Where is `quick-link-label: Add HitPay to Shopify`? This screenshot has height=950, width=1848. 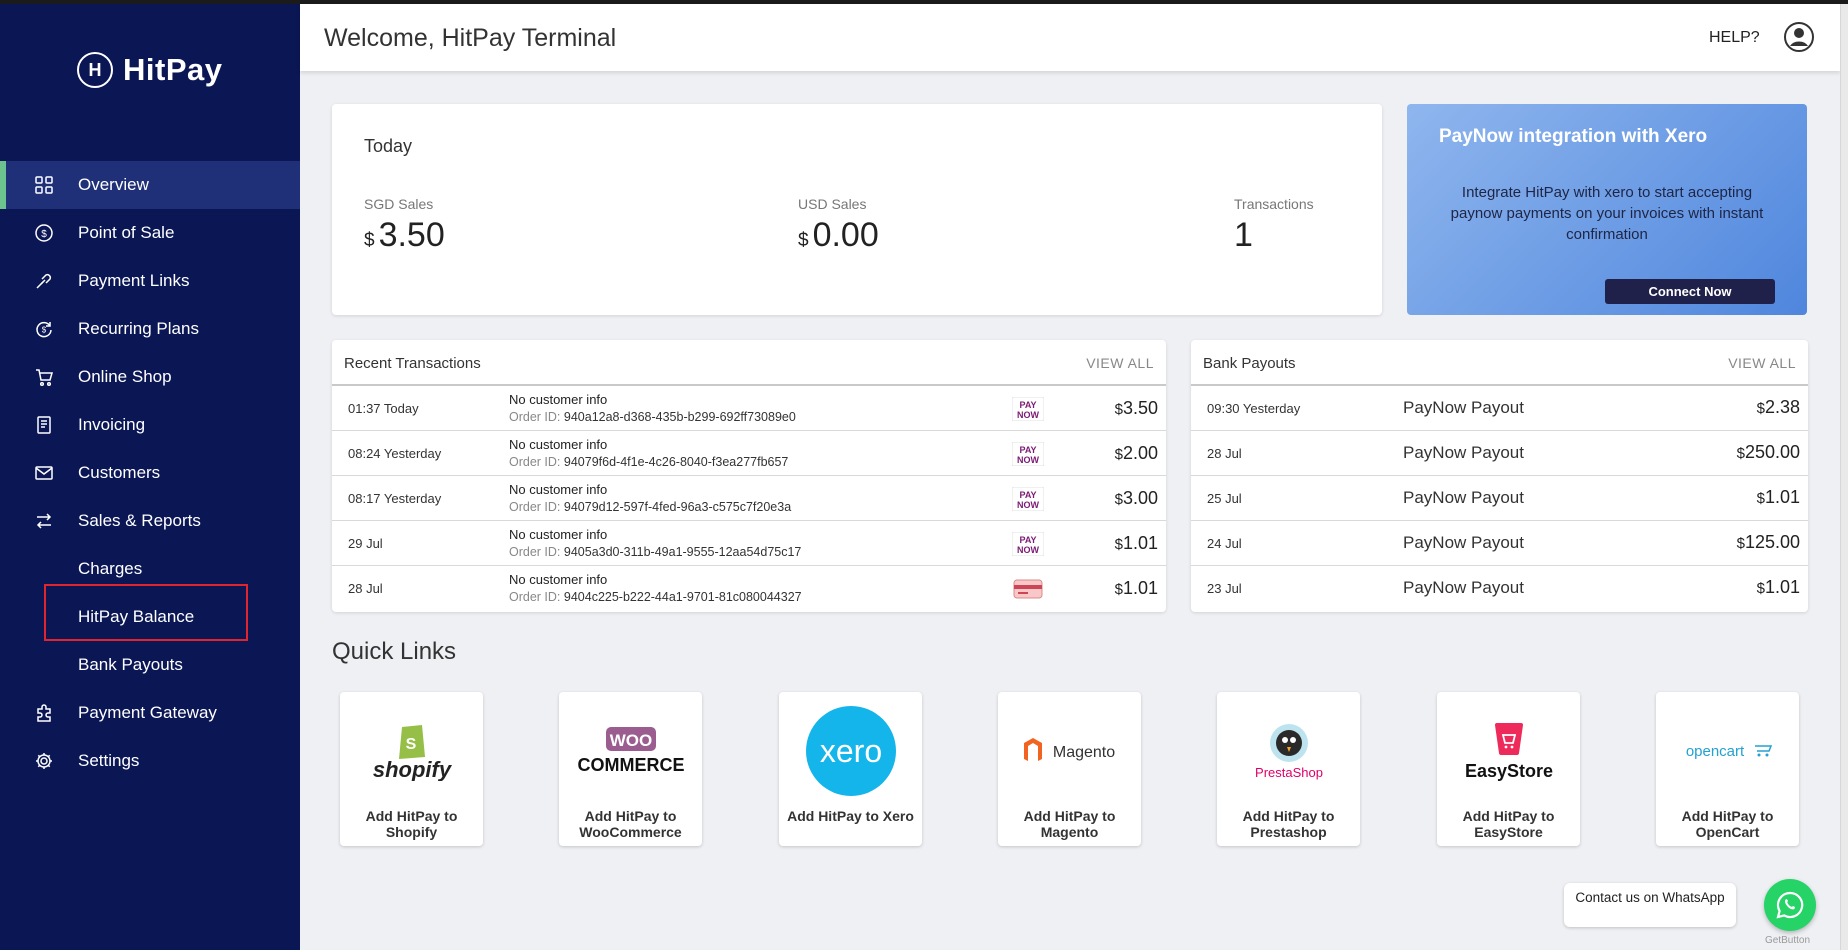 quick-link-label: Add HitPay to Shopify is located at coordinates (411, 824).